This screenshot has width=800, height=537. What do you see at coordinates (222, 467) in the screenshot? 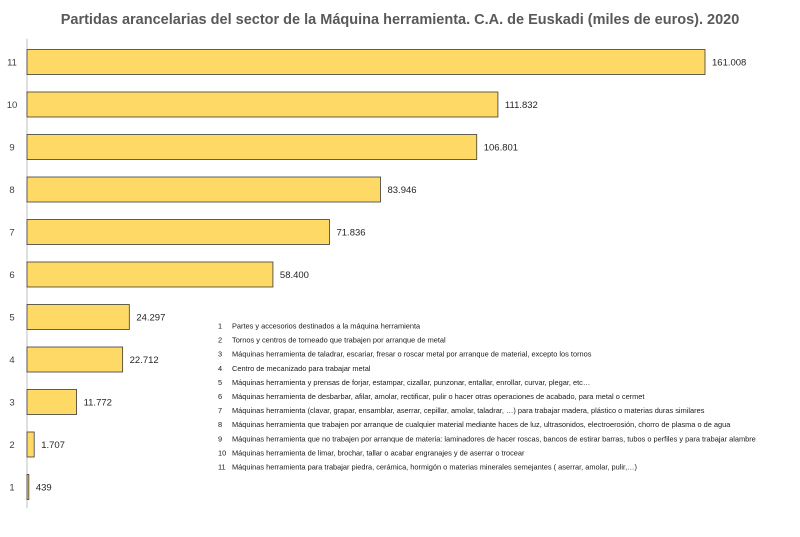
I see `legend-number-11: 11` at bounding box center [222, 467].